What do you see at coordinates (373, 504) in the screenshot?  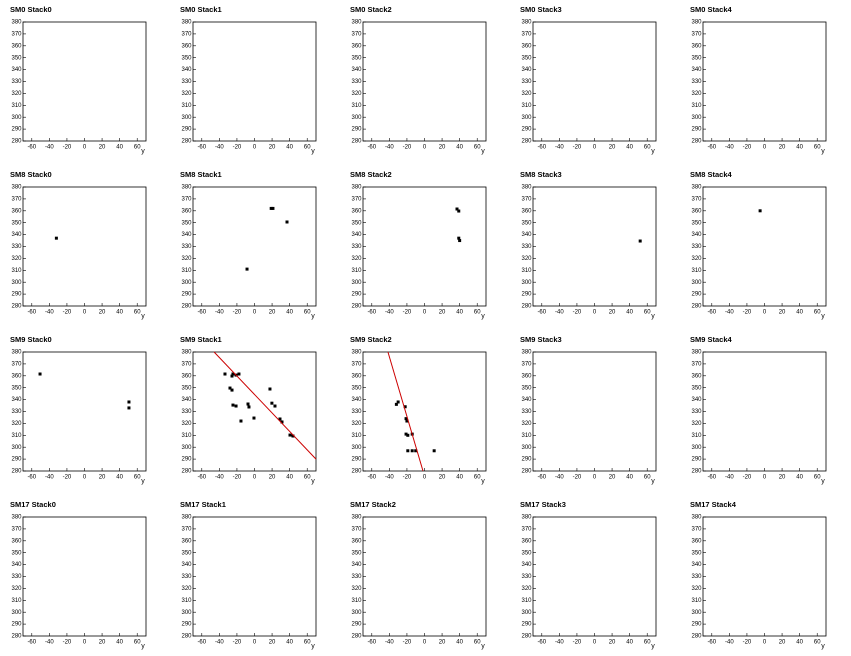 I see `panel-title: SM17 Stack2` at bounding box center [373, 504].